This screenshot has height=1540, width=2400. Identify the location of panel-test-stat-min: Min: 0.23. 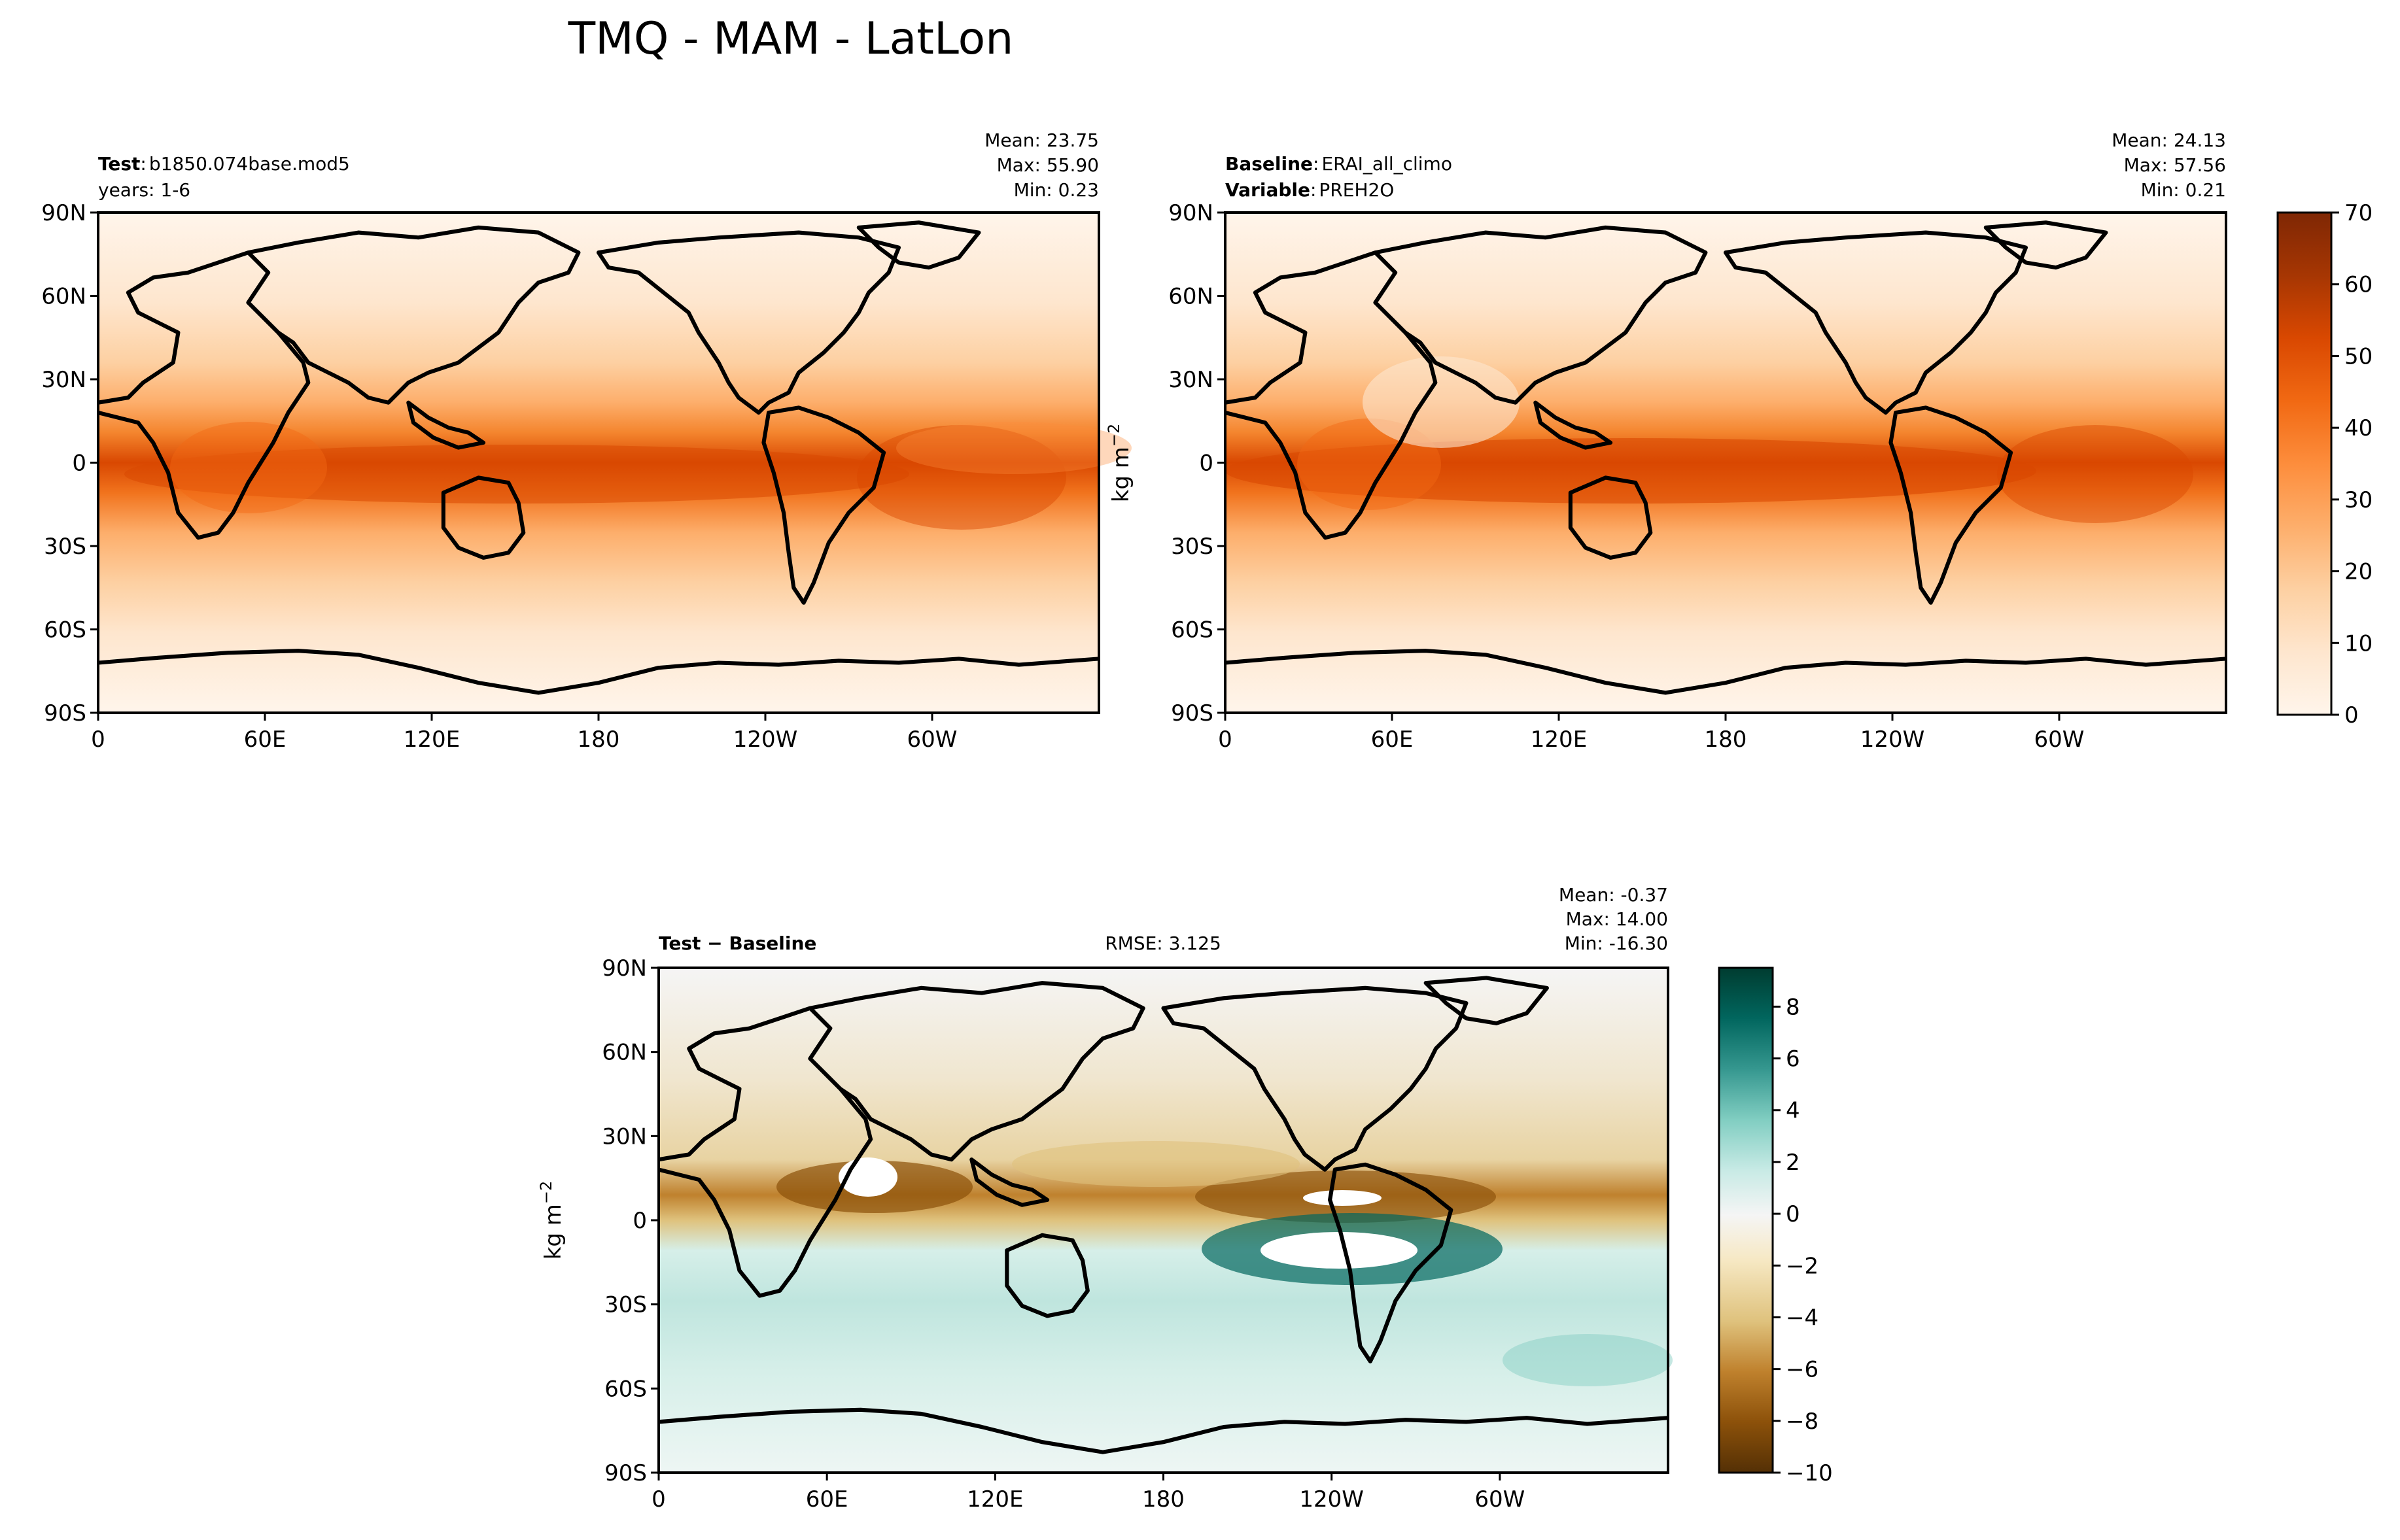
(1056, 190).